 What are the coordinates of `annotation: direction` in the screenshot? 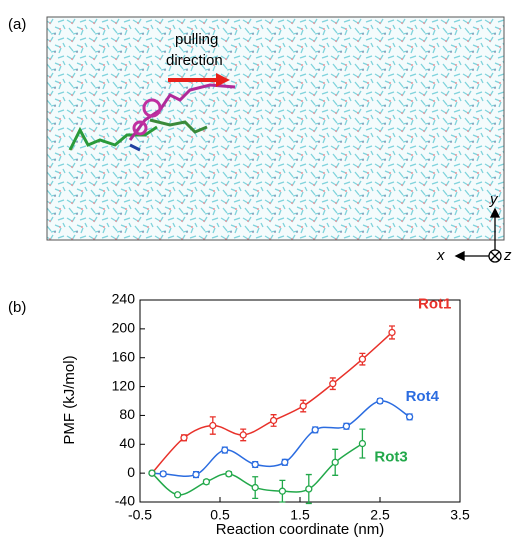 It's located at (194, 60).